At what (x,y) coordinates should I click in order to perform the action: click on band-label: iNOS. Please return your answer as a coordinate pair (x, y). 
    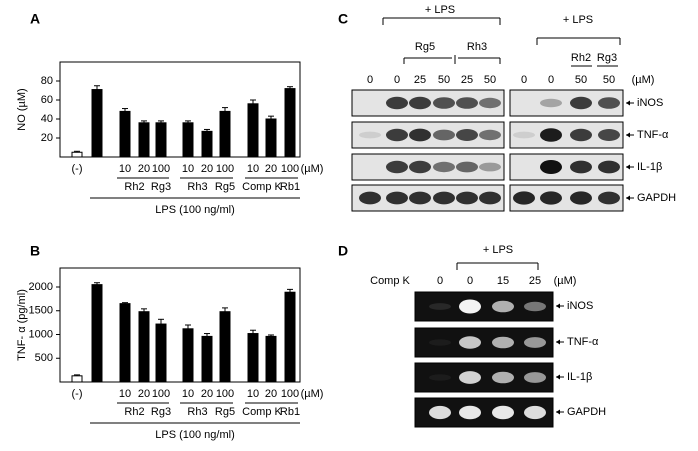
    Looking at the image, I should click on (580, 306).